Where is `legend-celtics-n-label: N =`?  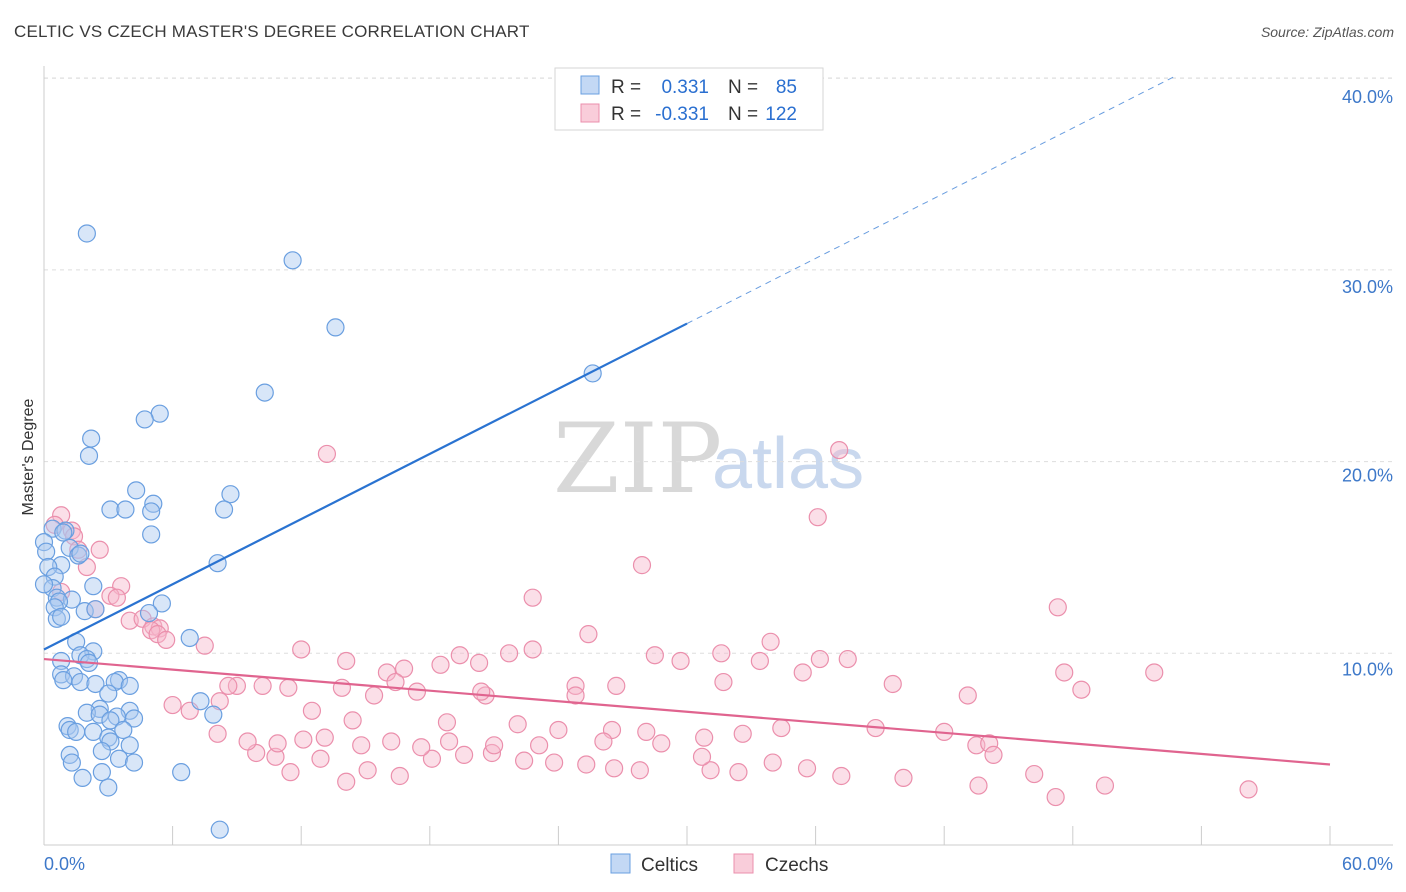 legend-celtics-n-label: N = is located at coordinates (743, 87).